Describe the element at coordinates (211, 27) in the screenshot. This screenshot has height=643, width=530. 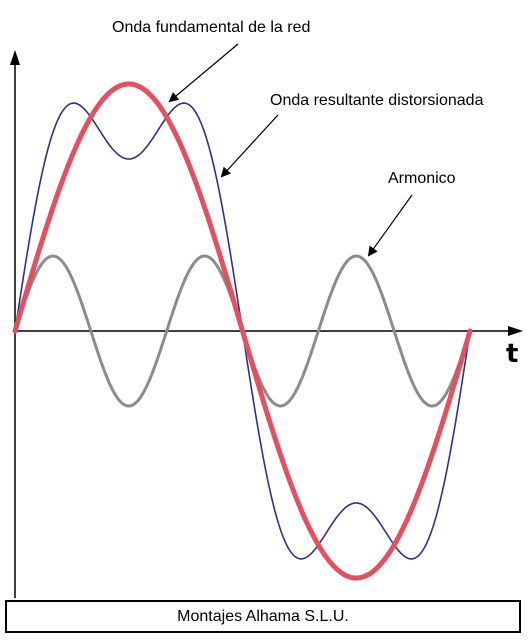
I see `fundamental-label: Onda fundamental de la red` at that location.